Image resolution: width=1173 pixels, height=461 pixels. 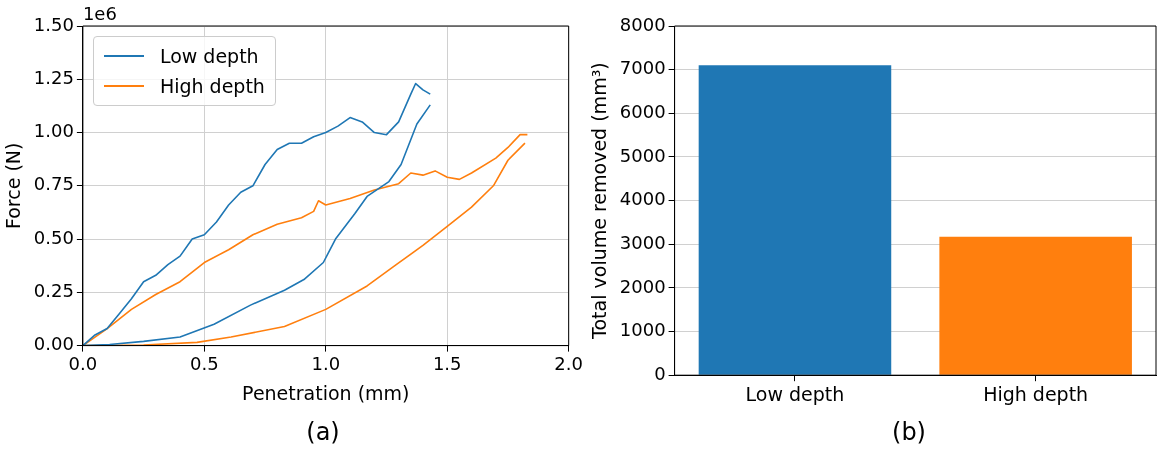 I want to click on y-tick-label: 0.00, so click(x=53, y=344).